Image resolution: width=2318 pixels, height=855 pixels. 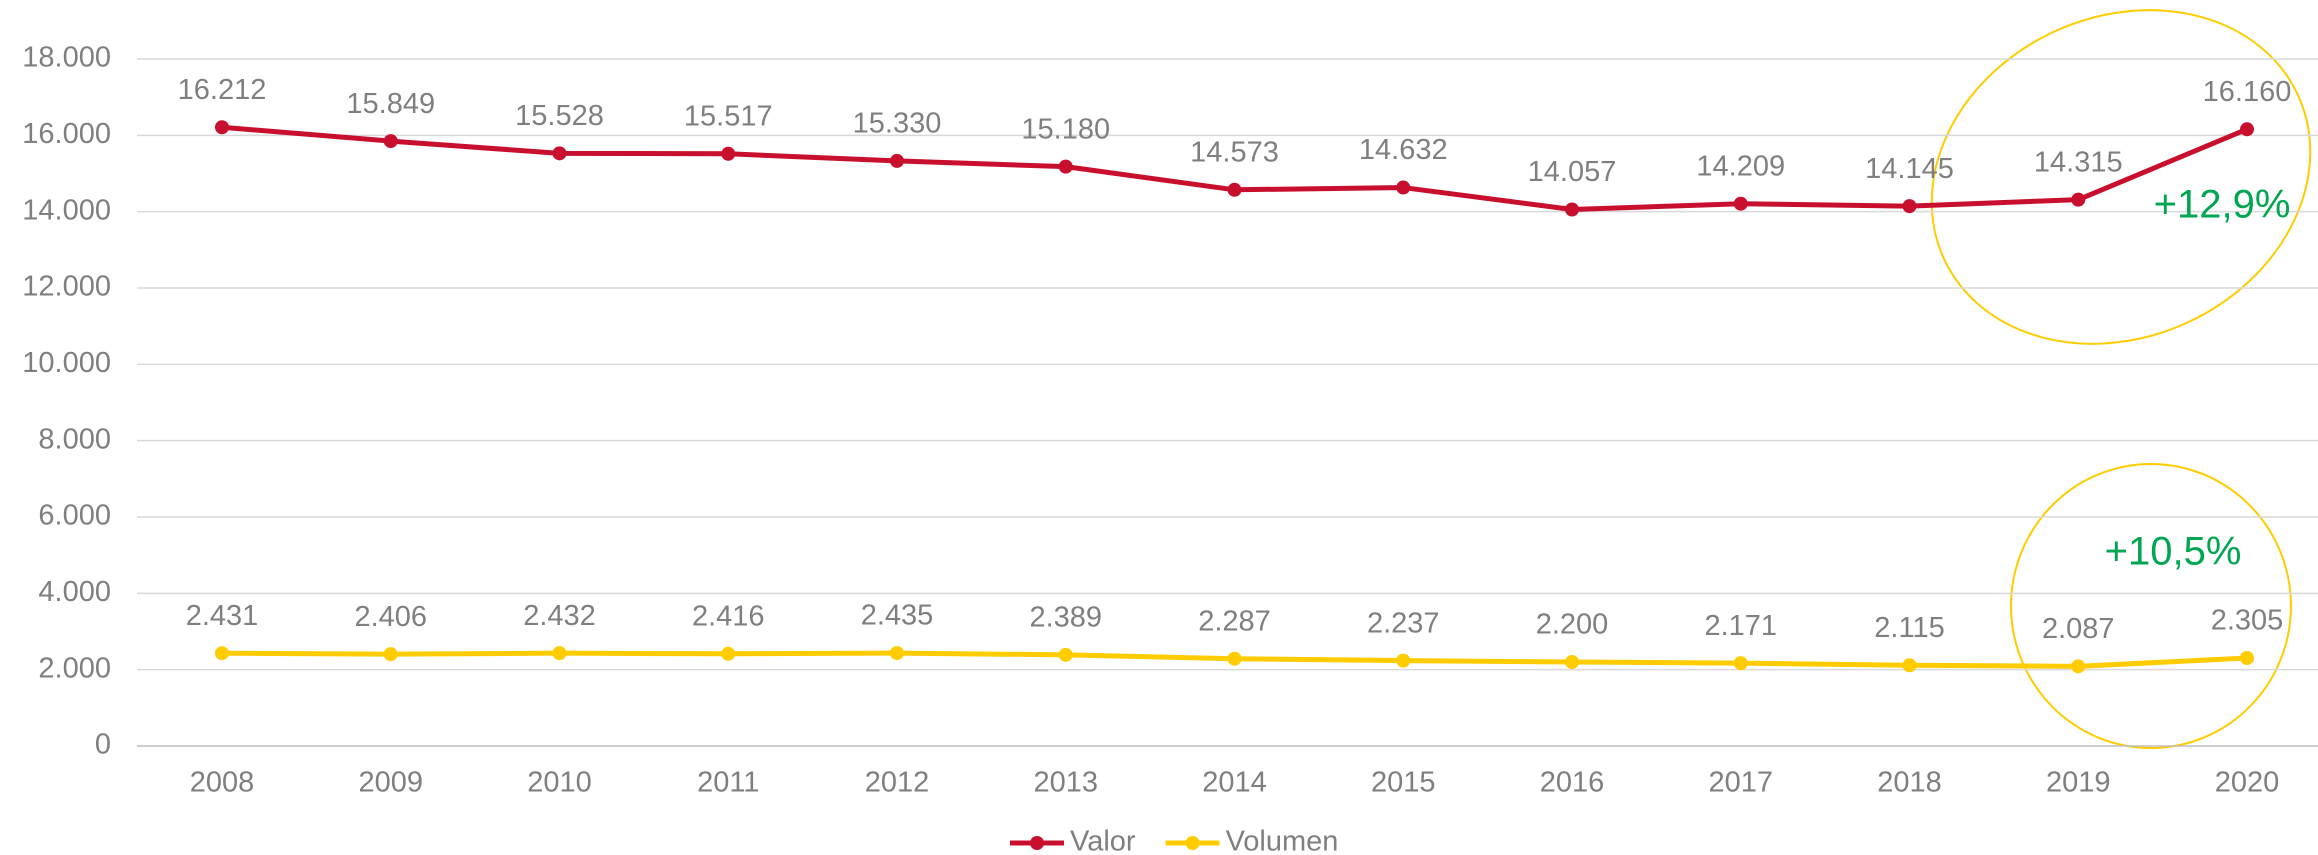 I want to click on data-label: 16.160, so click(x=2247, y=92).